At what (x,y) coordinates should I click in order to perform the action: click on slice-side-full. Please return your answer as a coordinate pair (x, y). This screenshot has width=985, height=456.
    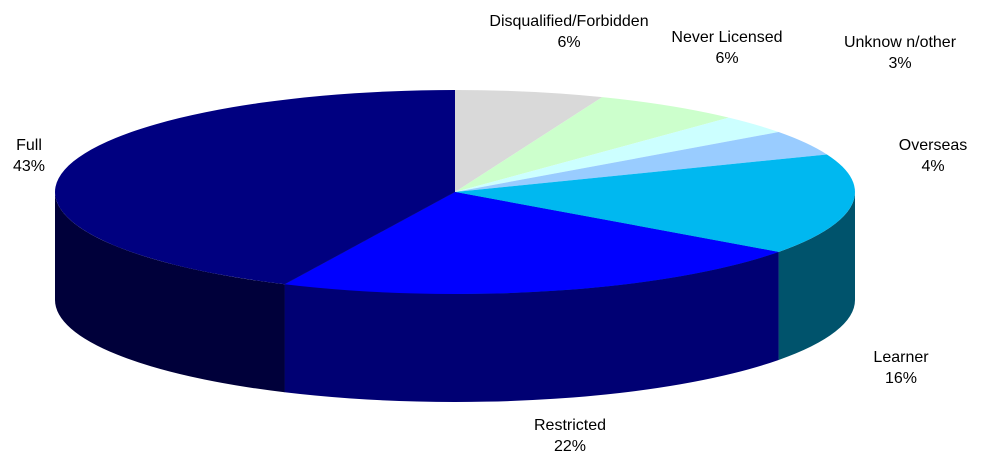
    Looking at the image, I should click on (170, 292).